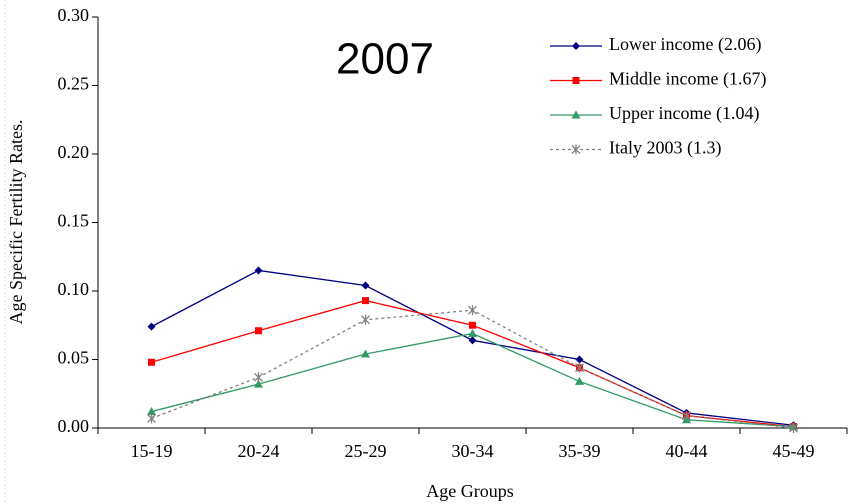 Image resolution: width=856 pixels, height=504 pixels. I want to click on x-tick-label: 15-19, so click(152, 451).